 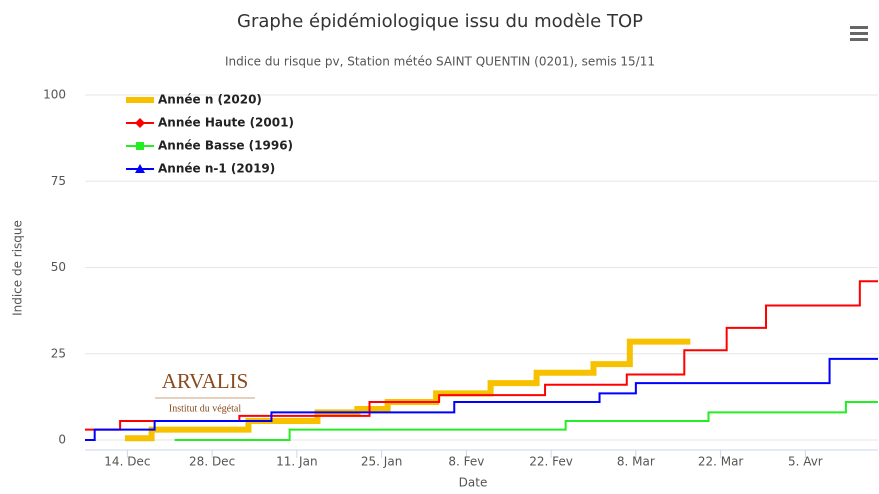 I want to click on x-tick-label: 28. Dec, so click(x=212, y=462).